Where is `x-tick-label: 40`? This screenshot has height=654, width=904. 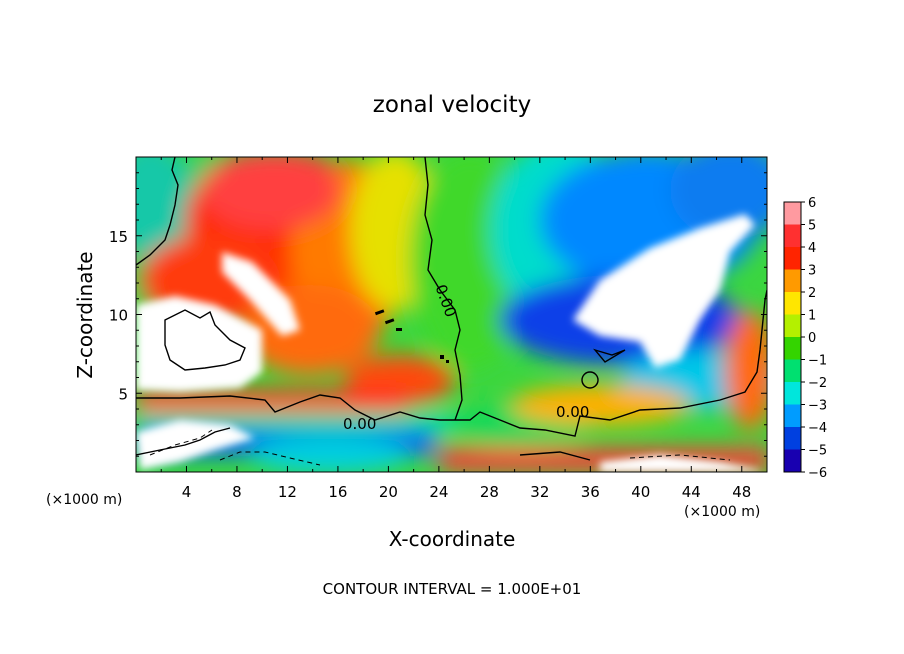
x-tick-label: 40 is located at coordinates (640, 492).